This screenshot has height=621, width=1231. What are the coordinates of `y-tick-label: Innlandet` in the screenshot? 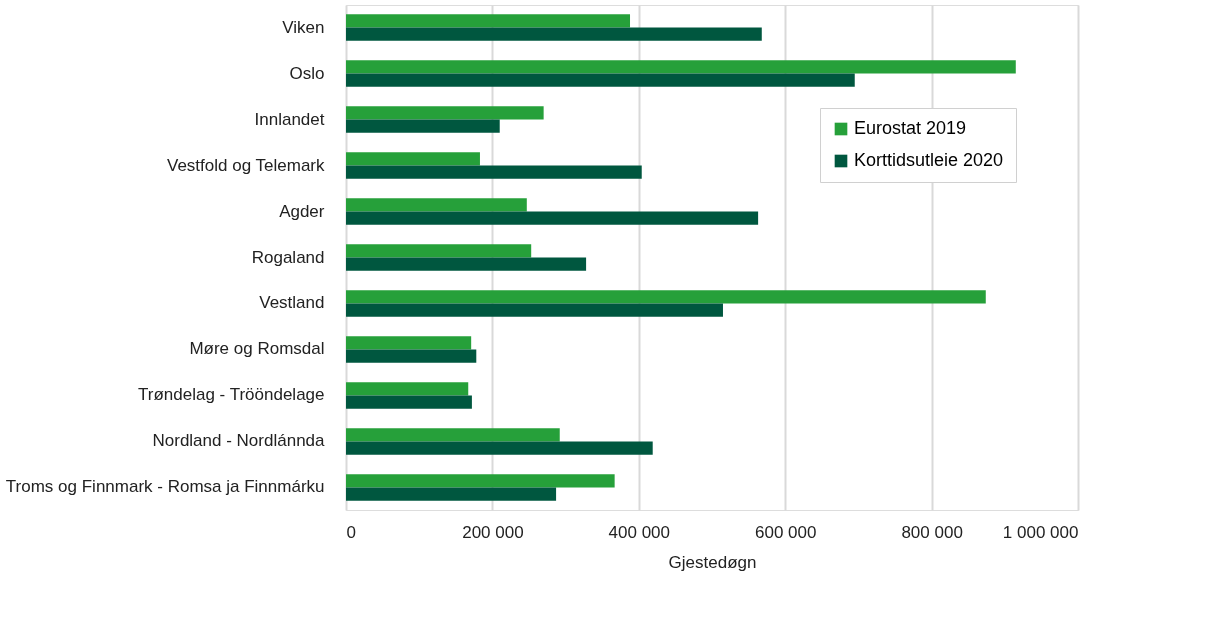 It's located at (289, 119).